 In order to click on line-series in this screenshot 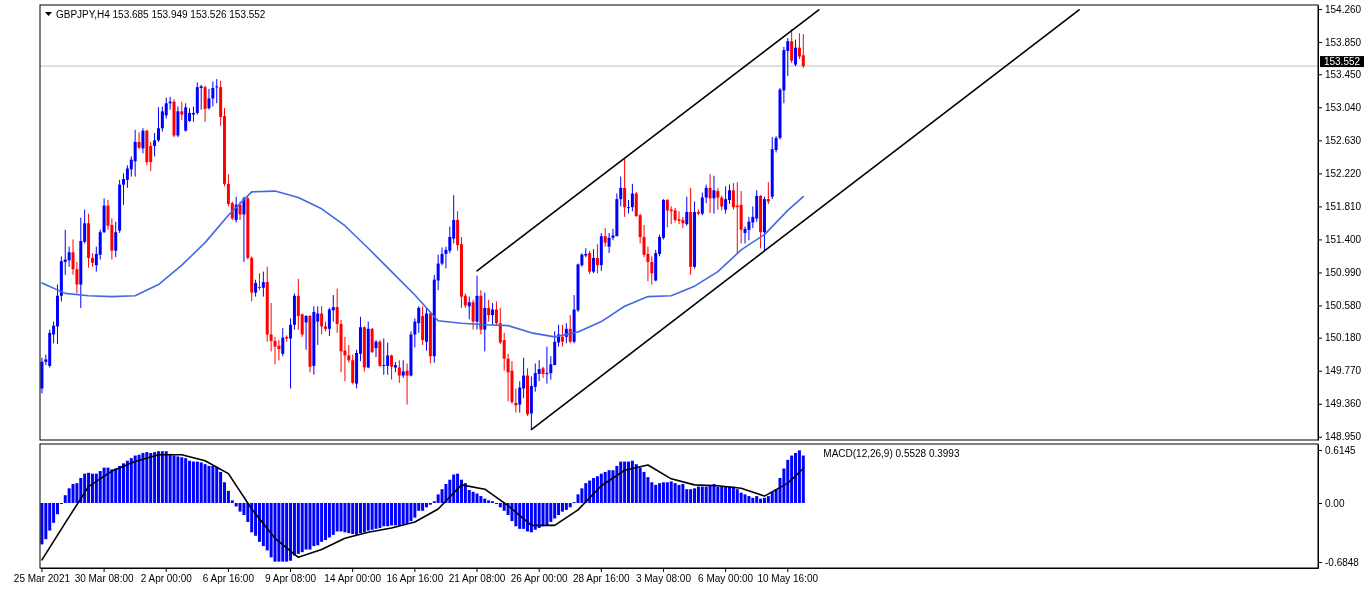, I will do `click(423, 264)`.